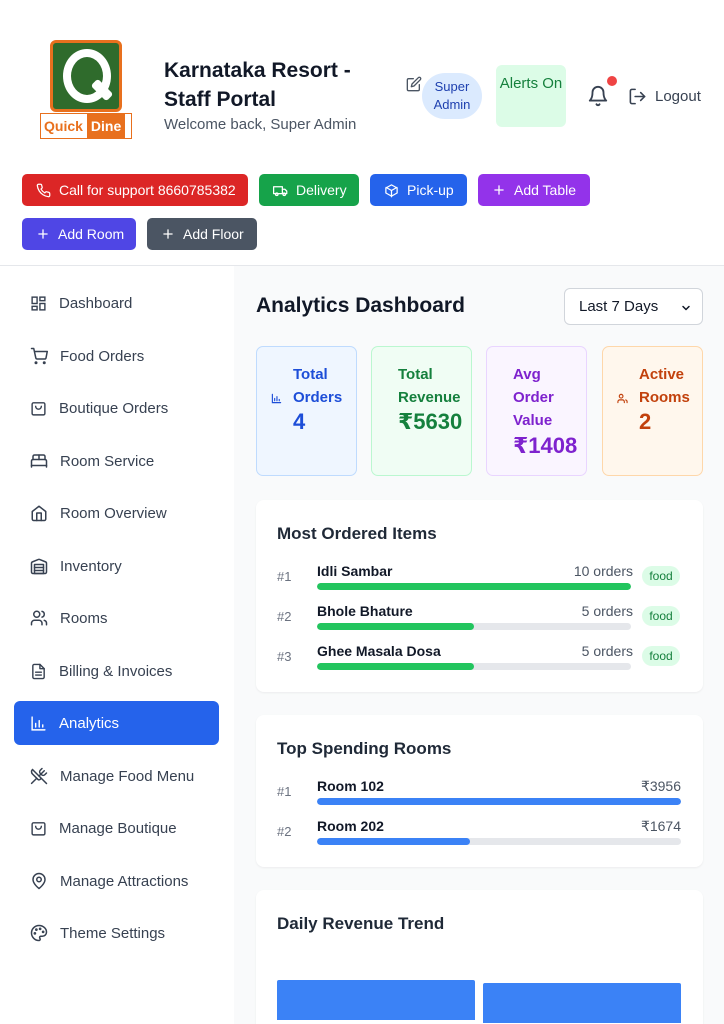 The height and width of the screenshot is (1024, 724). I want to click on quickdine-logo: Quick Dine, so click(86, 90).